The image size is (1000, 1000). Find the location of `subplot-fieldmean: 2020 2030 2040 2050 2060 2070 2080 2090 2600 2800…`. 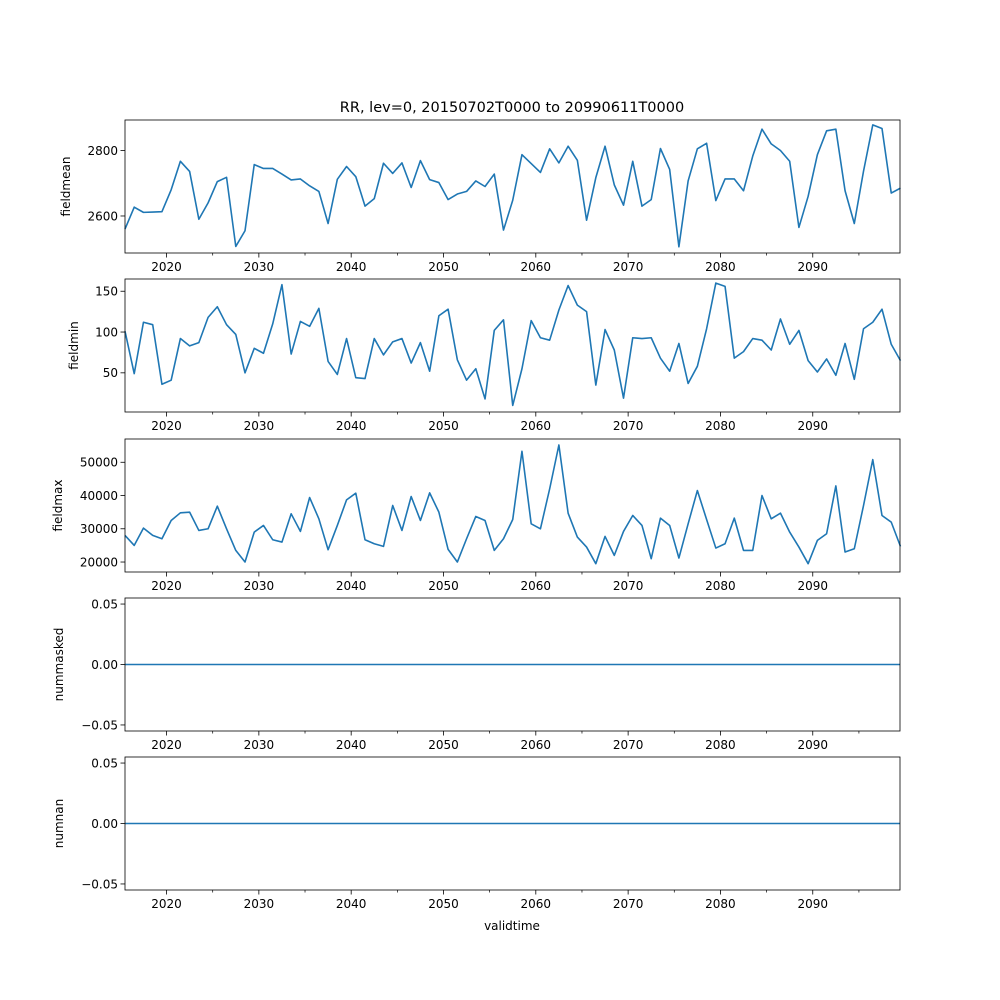

subplot-fieldmean: 2020 2030 2040 2050 2060 2070 2080 2090 2600 2800… is located at coordinates (480, 196).